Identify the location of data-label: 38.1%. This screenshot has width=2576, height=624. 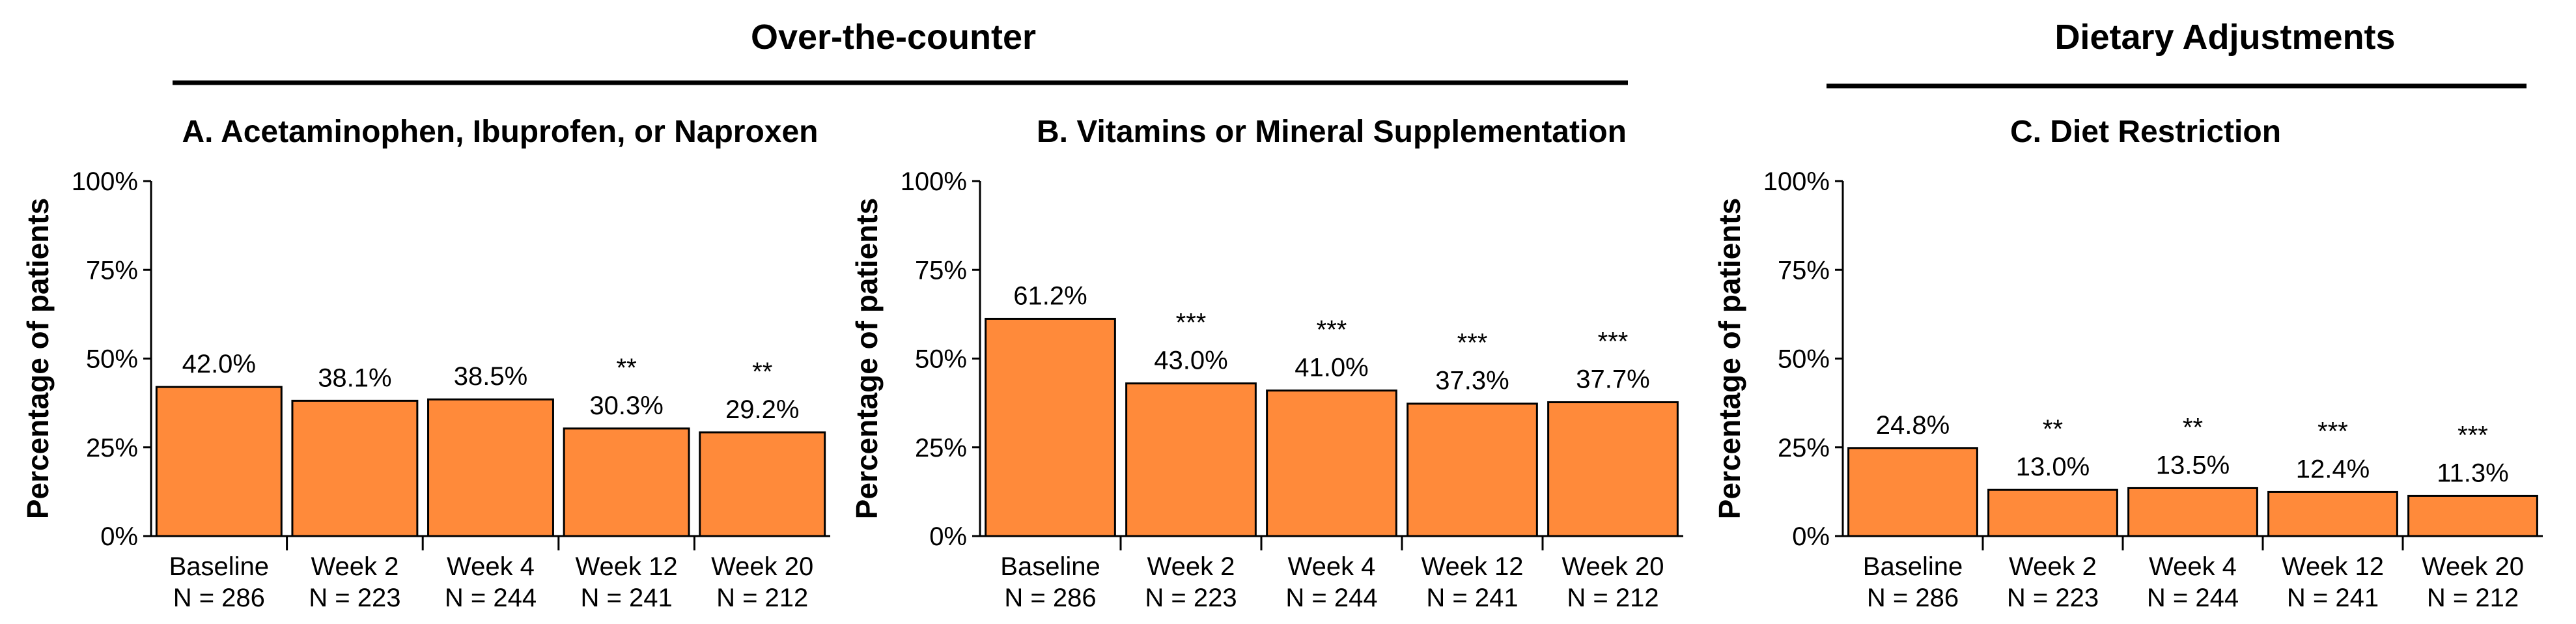
(355, 378).